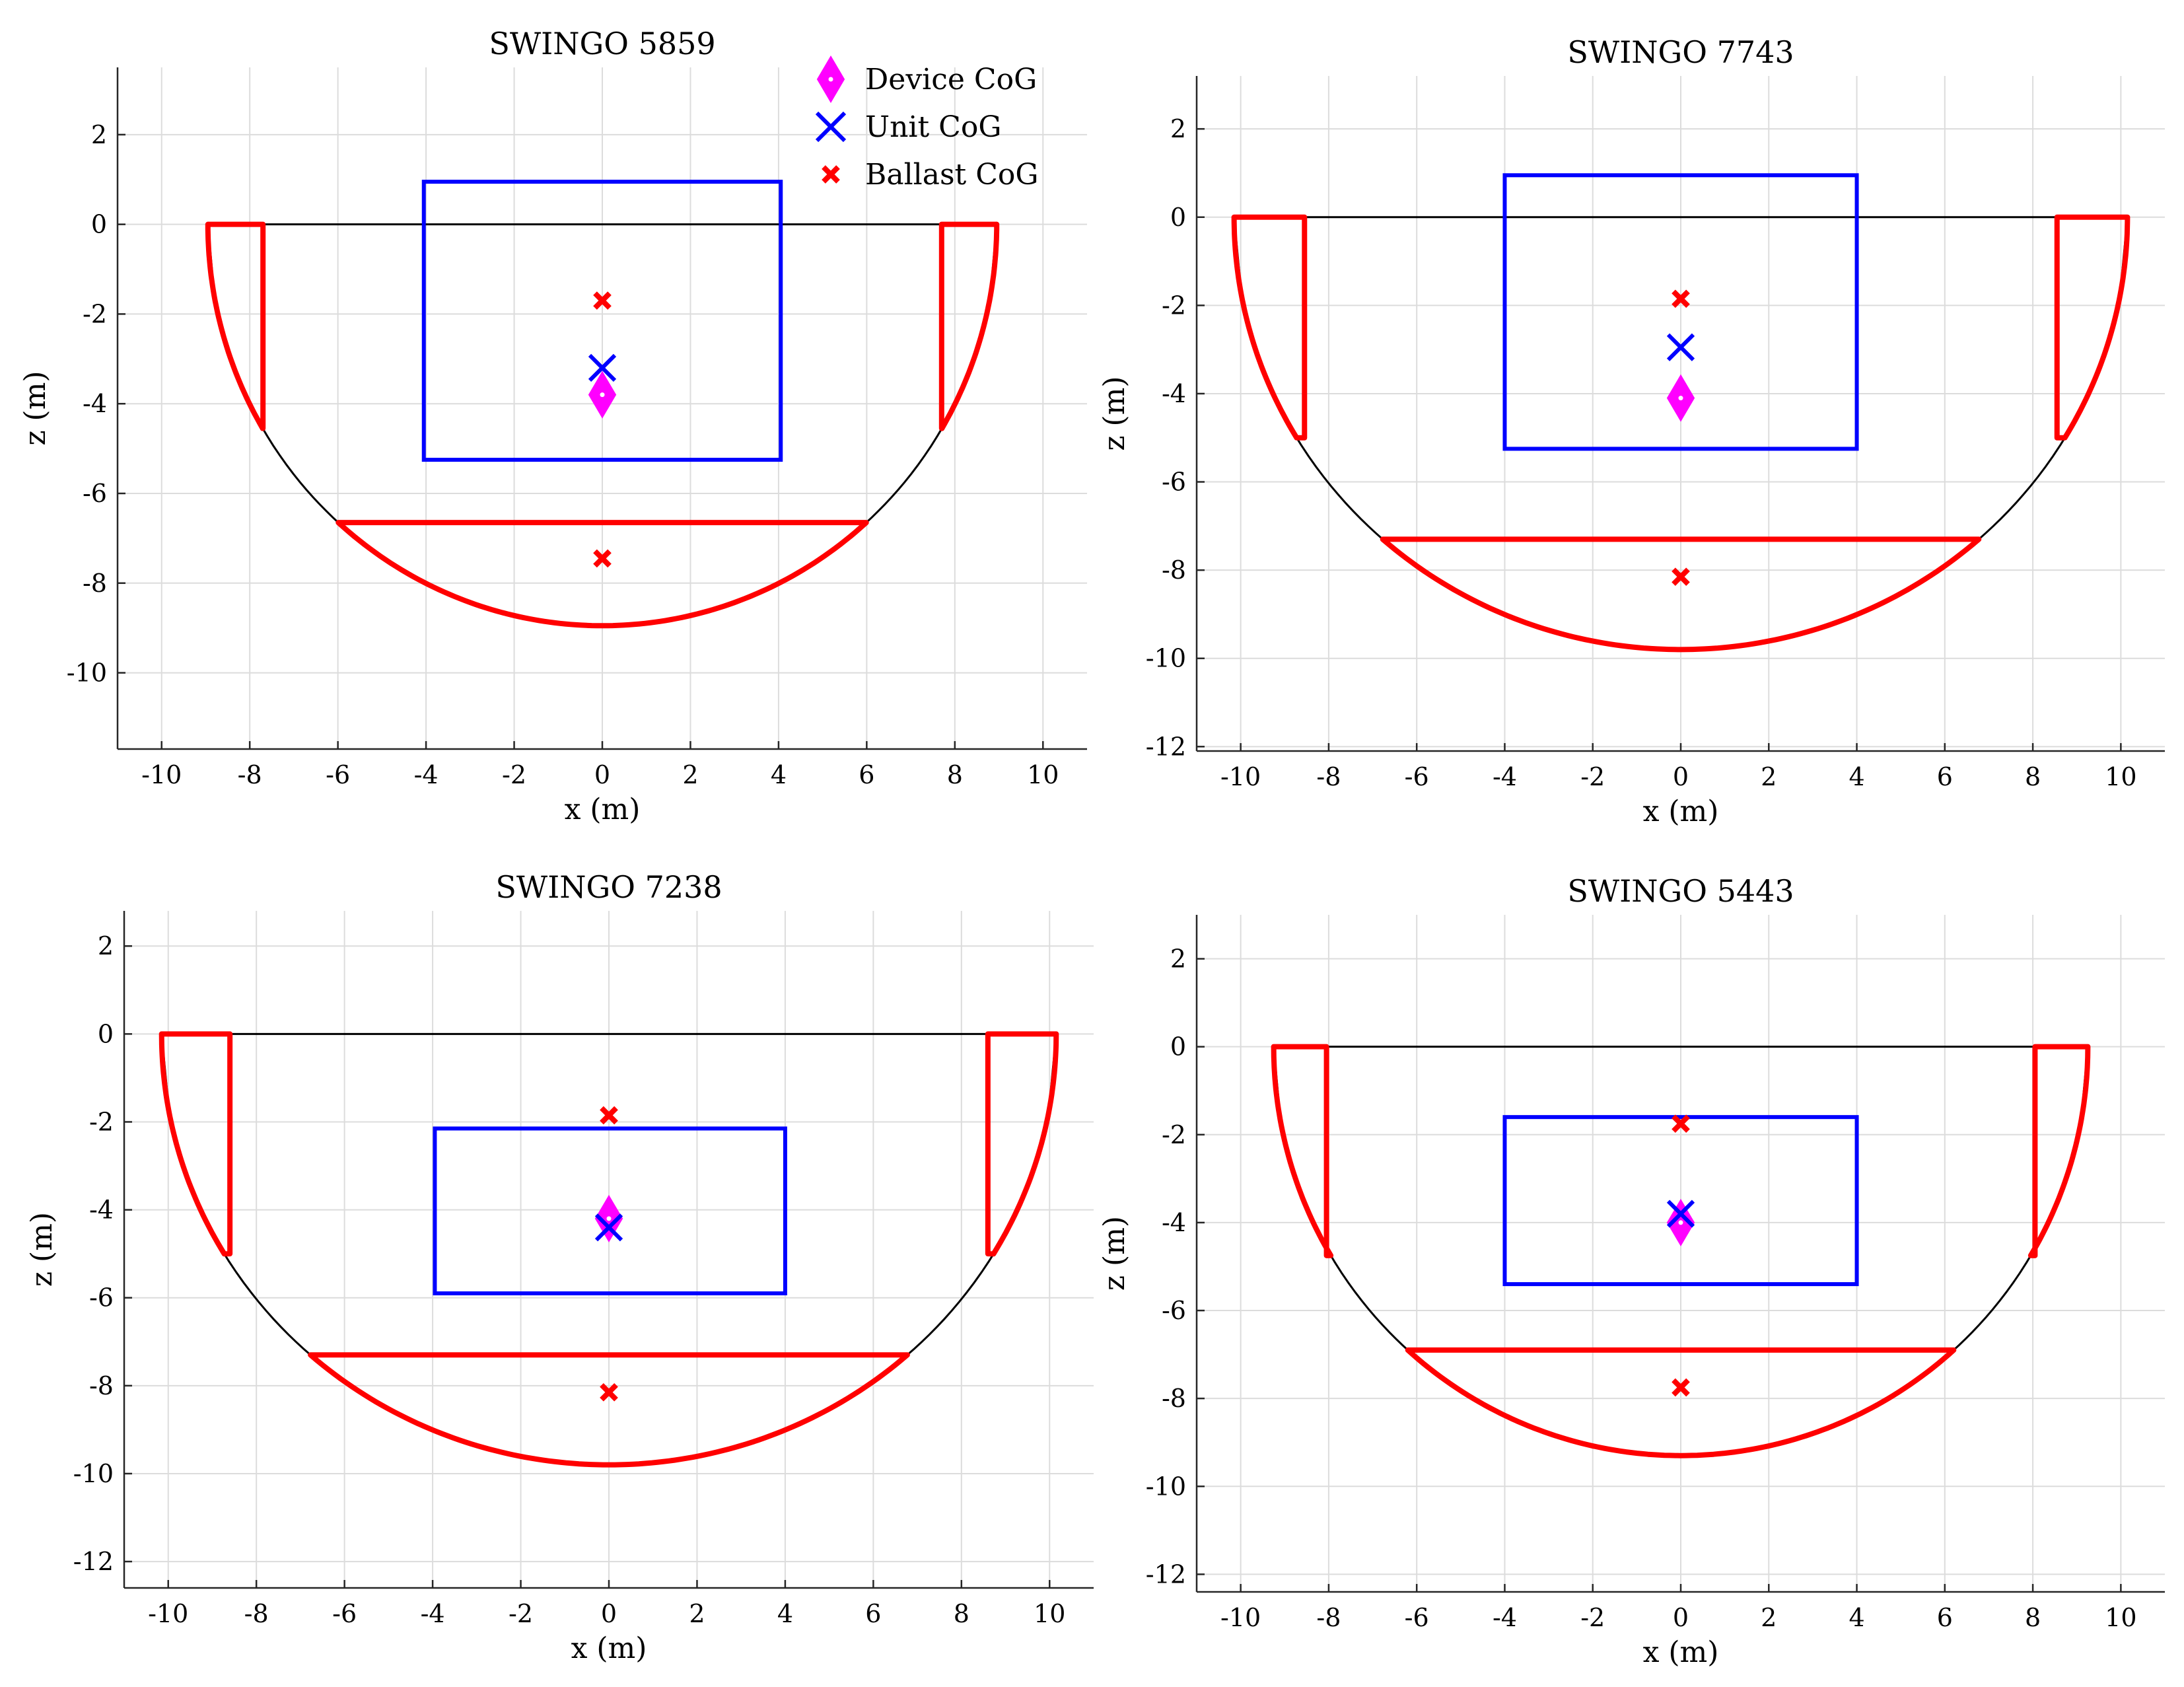  Describe the element at coordinates (602, 43) in the screenshot. I see `chart-title: SWINGO 5859` at that location.